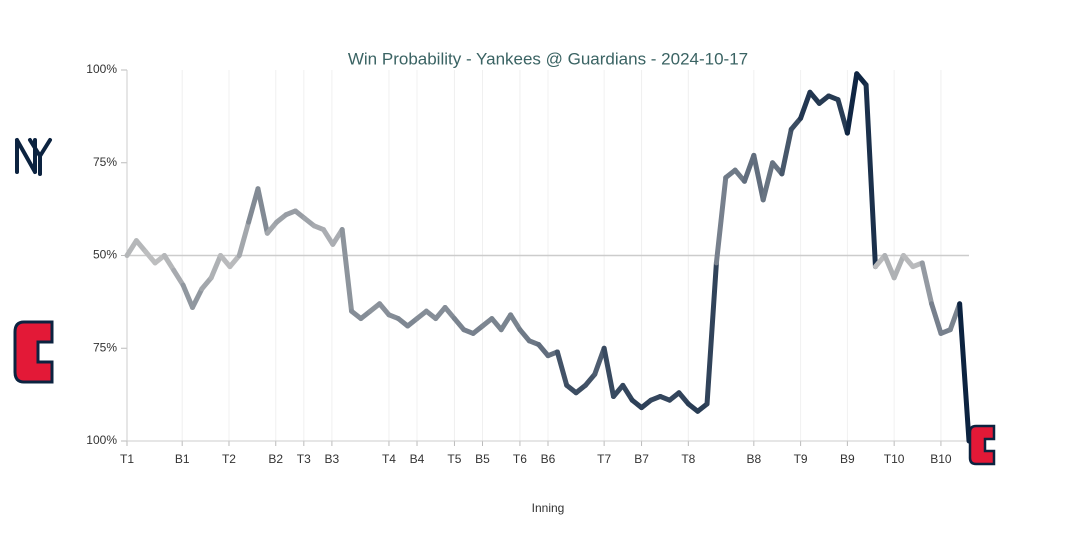 The width and height of the screenshot is (1080, 548). I want to click on x-tick-label: B2, so click(275, 459).